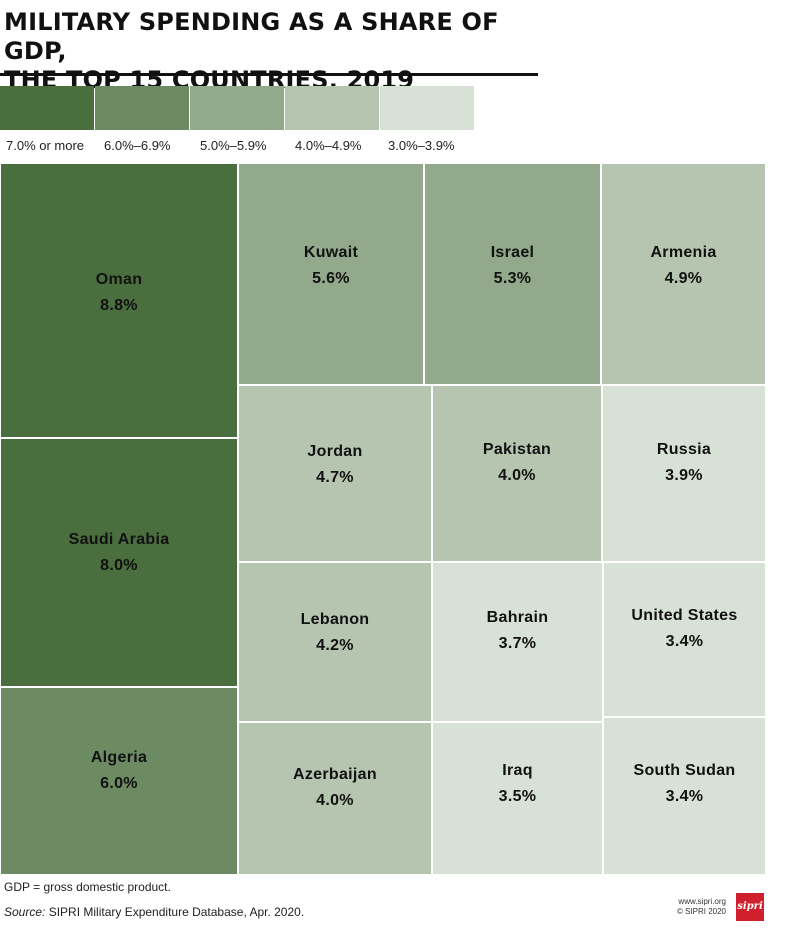 The width and height of the screenshot is (794, 930). Describe the element at coordinates (331, 278) in the screenshot. I see `country-value: 5.6%` at that location.